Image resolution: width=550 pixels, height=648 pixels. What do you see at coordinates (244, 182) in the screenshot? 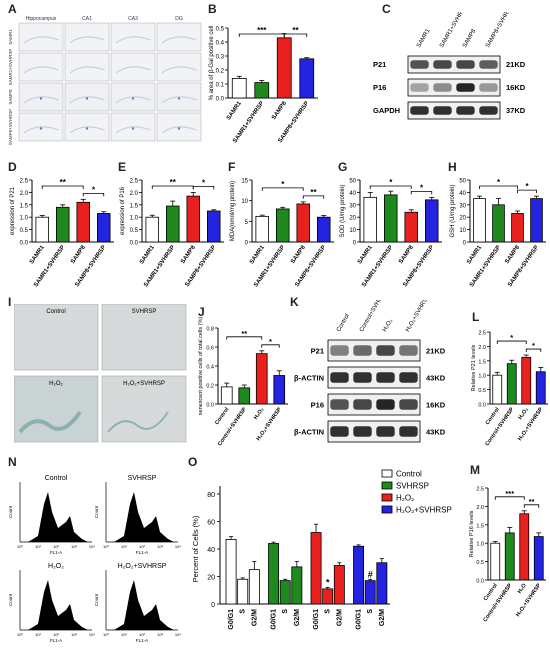
I see `y-tick-label: 15` at bounding box center [244, 182].